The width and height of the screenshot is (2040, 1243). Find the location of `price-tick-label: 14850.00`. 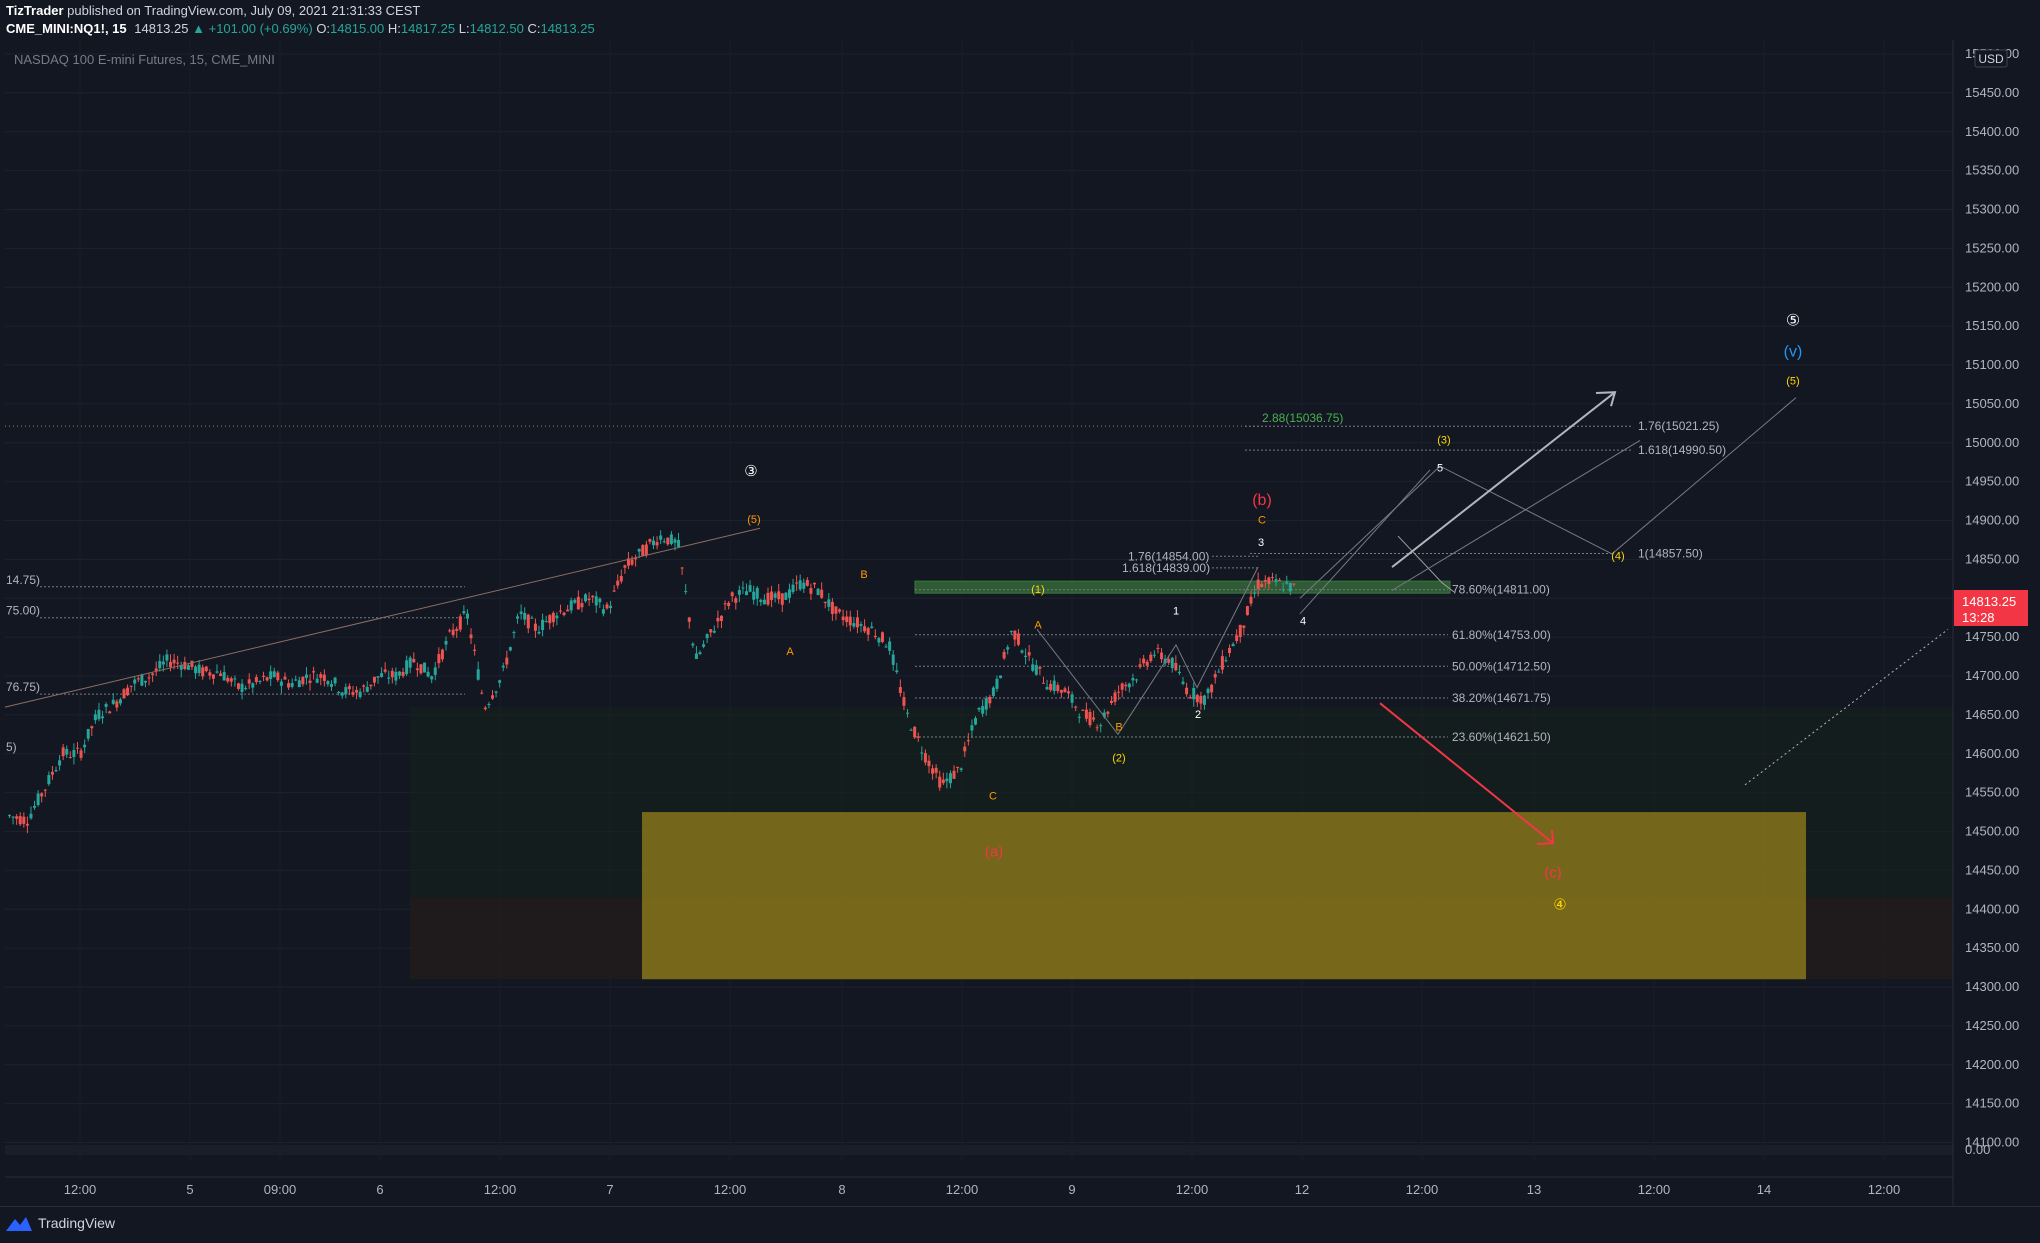

price-tick-label: 14850.00 is located at coordinates (1992, 558).